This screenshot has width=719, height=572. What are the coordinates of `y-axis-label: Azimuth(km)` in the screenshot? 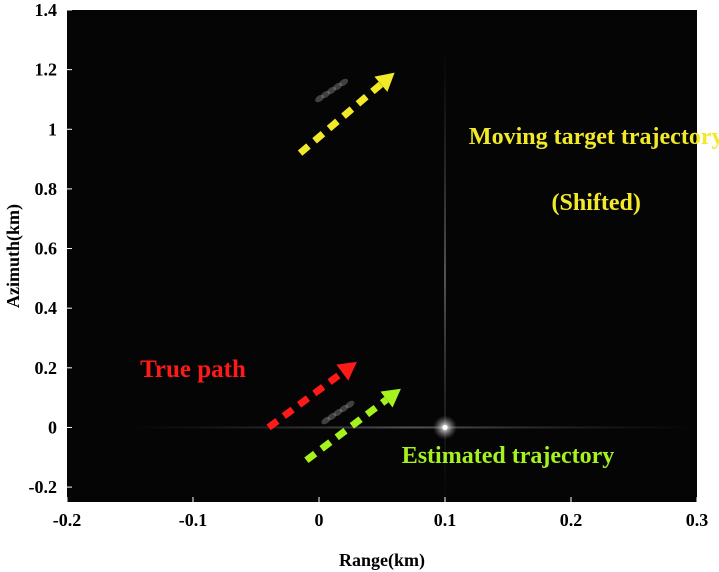 It's located at (13, 256).